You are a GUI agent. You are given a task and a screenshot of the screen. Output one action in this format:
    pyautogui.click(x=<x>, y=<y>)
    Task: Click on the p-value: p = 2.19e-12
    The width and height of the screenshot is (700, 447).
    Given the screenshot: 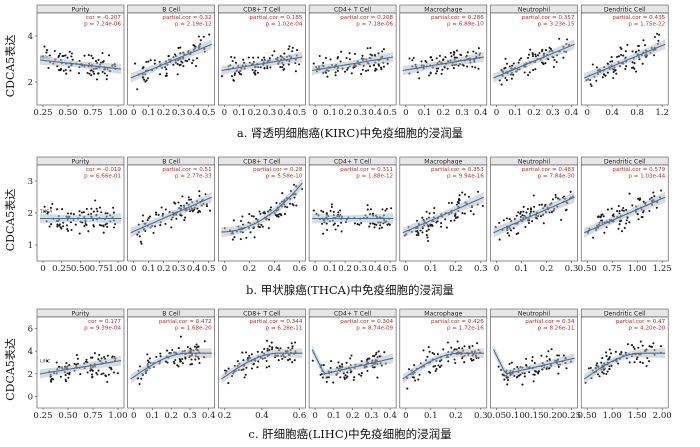 What is the action you would take?
    pyautogui.click(x=193, y=25)
    